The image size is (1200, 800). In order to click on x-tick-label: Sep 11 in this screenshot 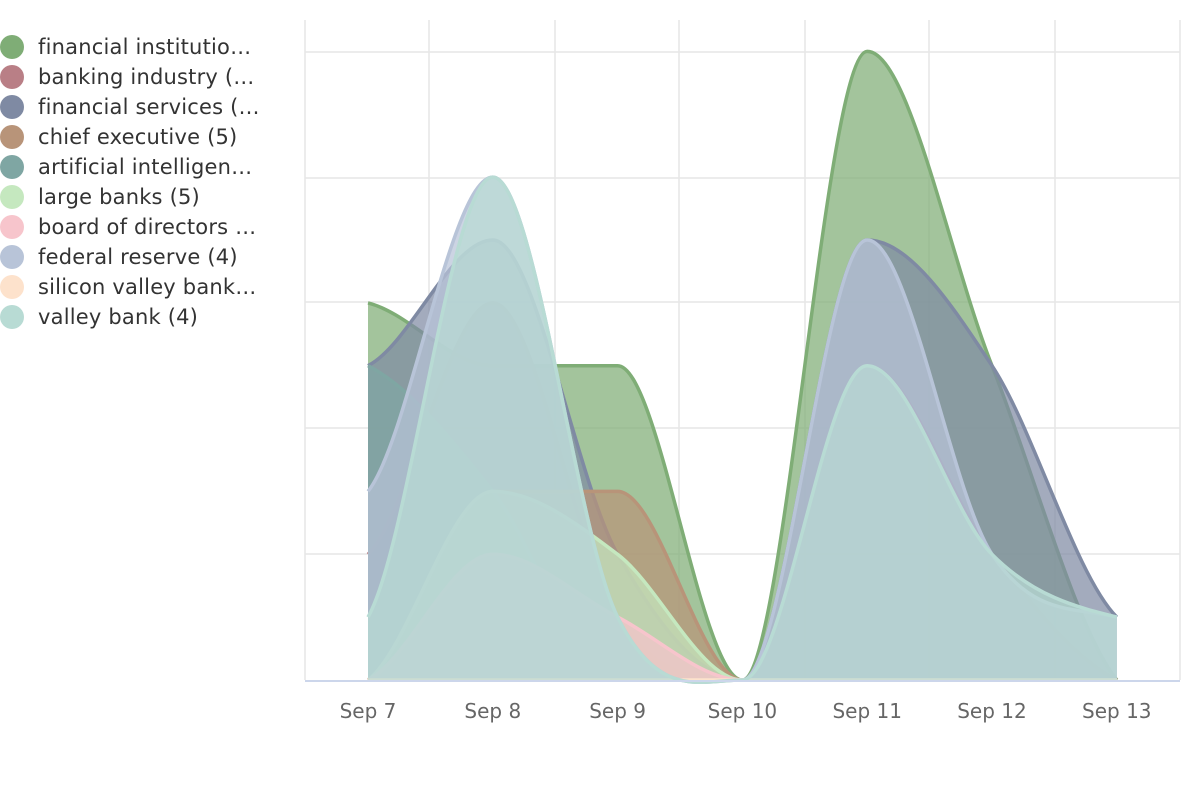, I will do `click(867, 711)`.